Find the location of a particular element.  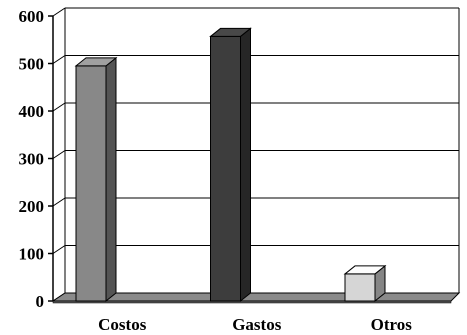

y-tick-labels: 0 100 200 300 400 500 600 is located at coordinates (32, 159).